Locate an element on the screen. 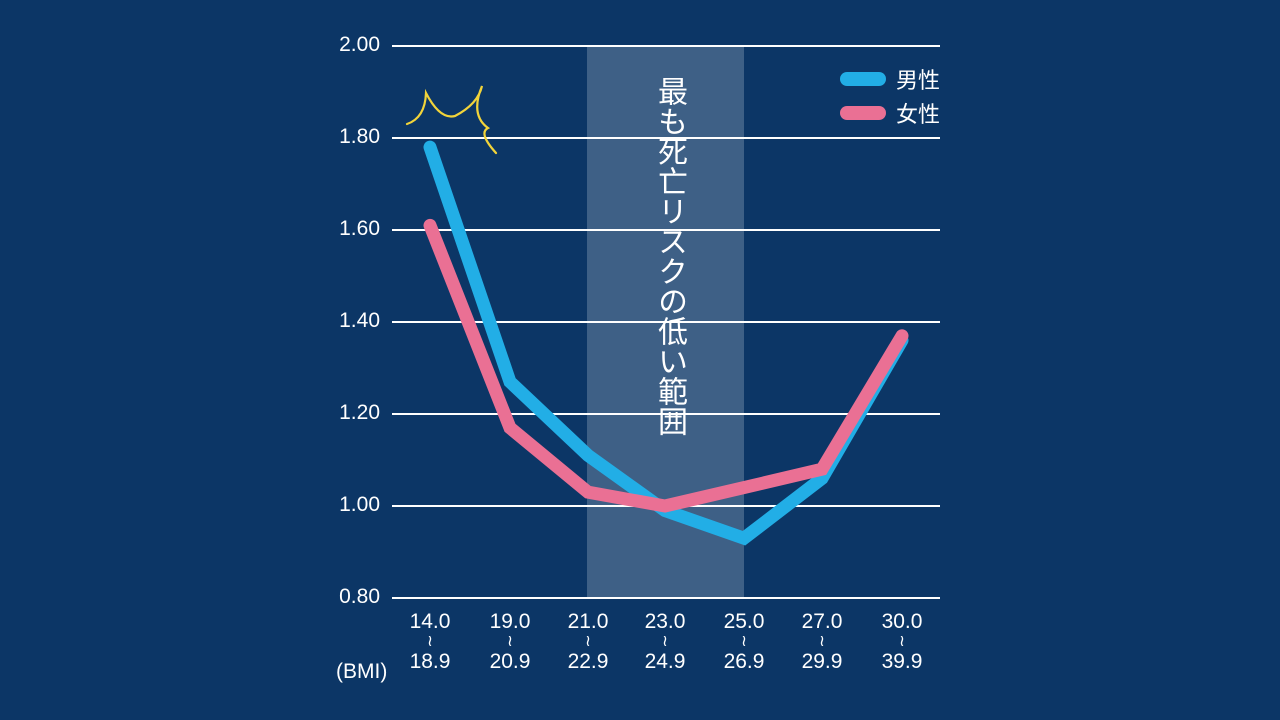 Image resolution: width=1280 pixels, height=720 pixels. legend-item-male: 男性 is located at coordinates (889, 79).